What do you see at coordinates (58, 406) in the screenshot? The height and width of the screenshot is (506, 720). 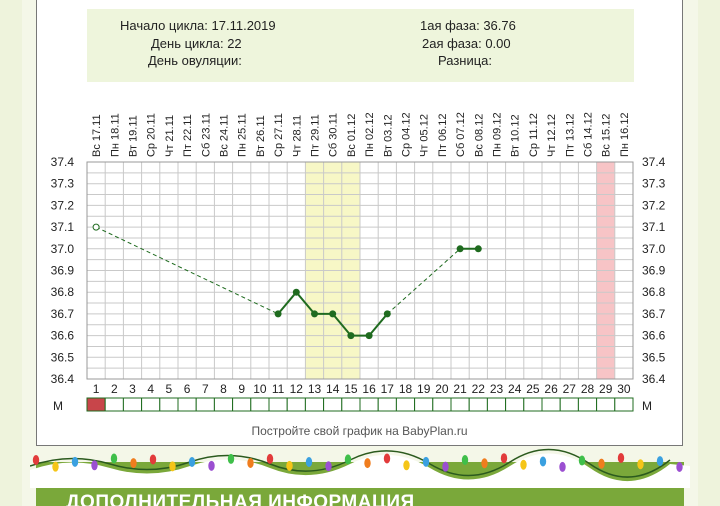 I see `menses-row-label-left: М` at bounding box center [58, 406].